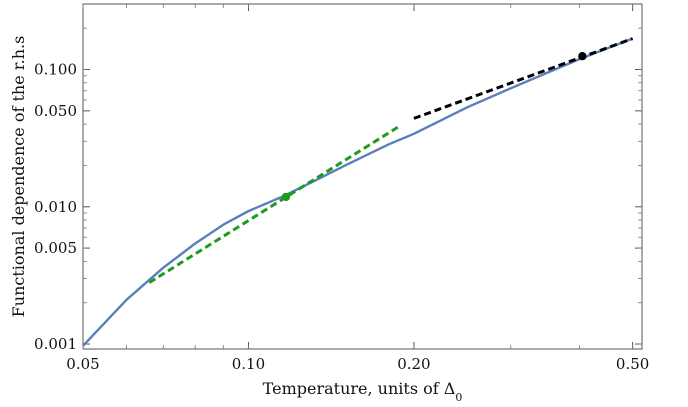 This screenshot has width=688, height=407. Describe the element at coordinates (55, 207) in the screenshot. I see `y-tick-label-3: 0.010` at that location.